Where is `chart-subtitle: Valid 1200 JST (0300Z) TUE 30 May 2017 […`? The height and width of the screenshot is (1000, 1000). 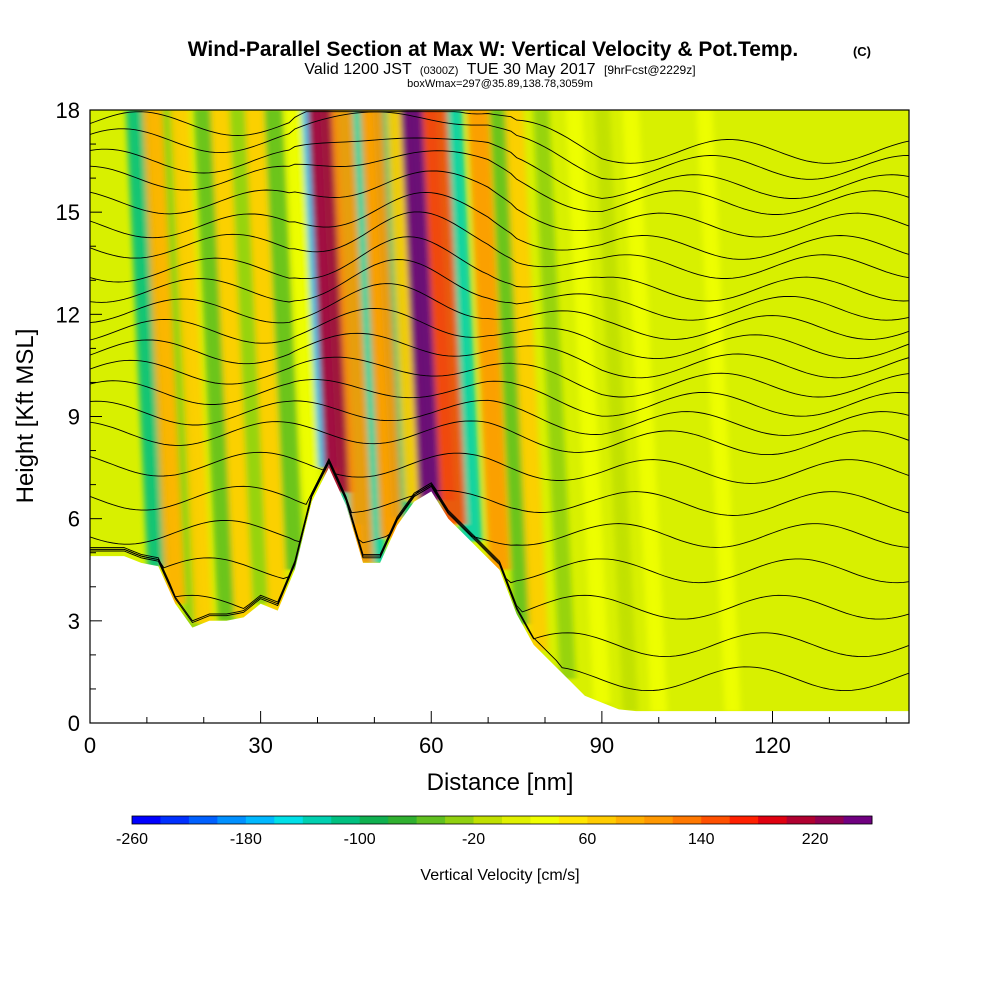
chart-subtitle: Valid 1200 JST (0300Z) TUE 30 May 2017 [… is located at coordinates (499, 69).